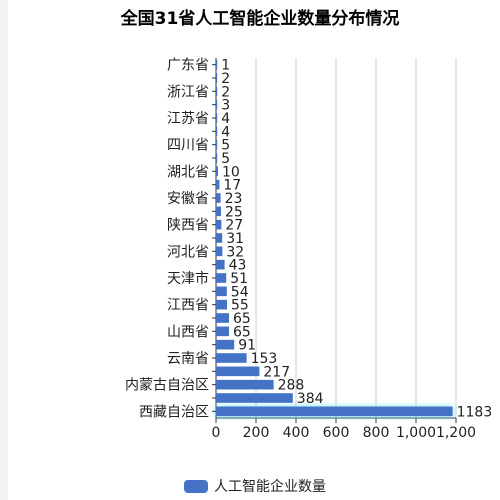  What do you see at coordinates (234, 212) in the screenshot?
I see `data-label: 25` at bounding box center [234, 212].